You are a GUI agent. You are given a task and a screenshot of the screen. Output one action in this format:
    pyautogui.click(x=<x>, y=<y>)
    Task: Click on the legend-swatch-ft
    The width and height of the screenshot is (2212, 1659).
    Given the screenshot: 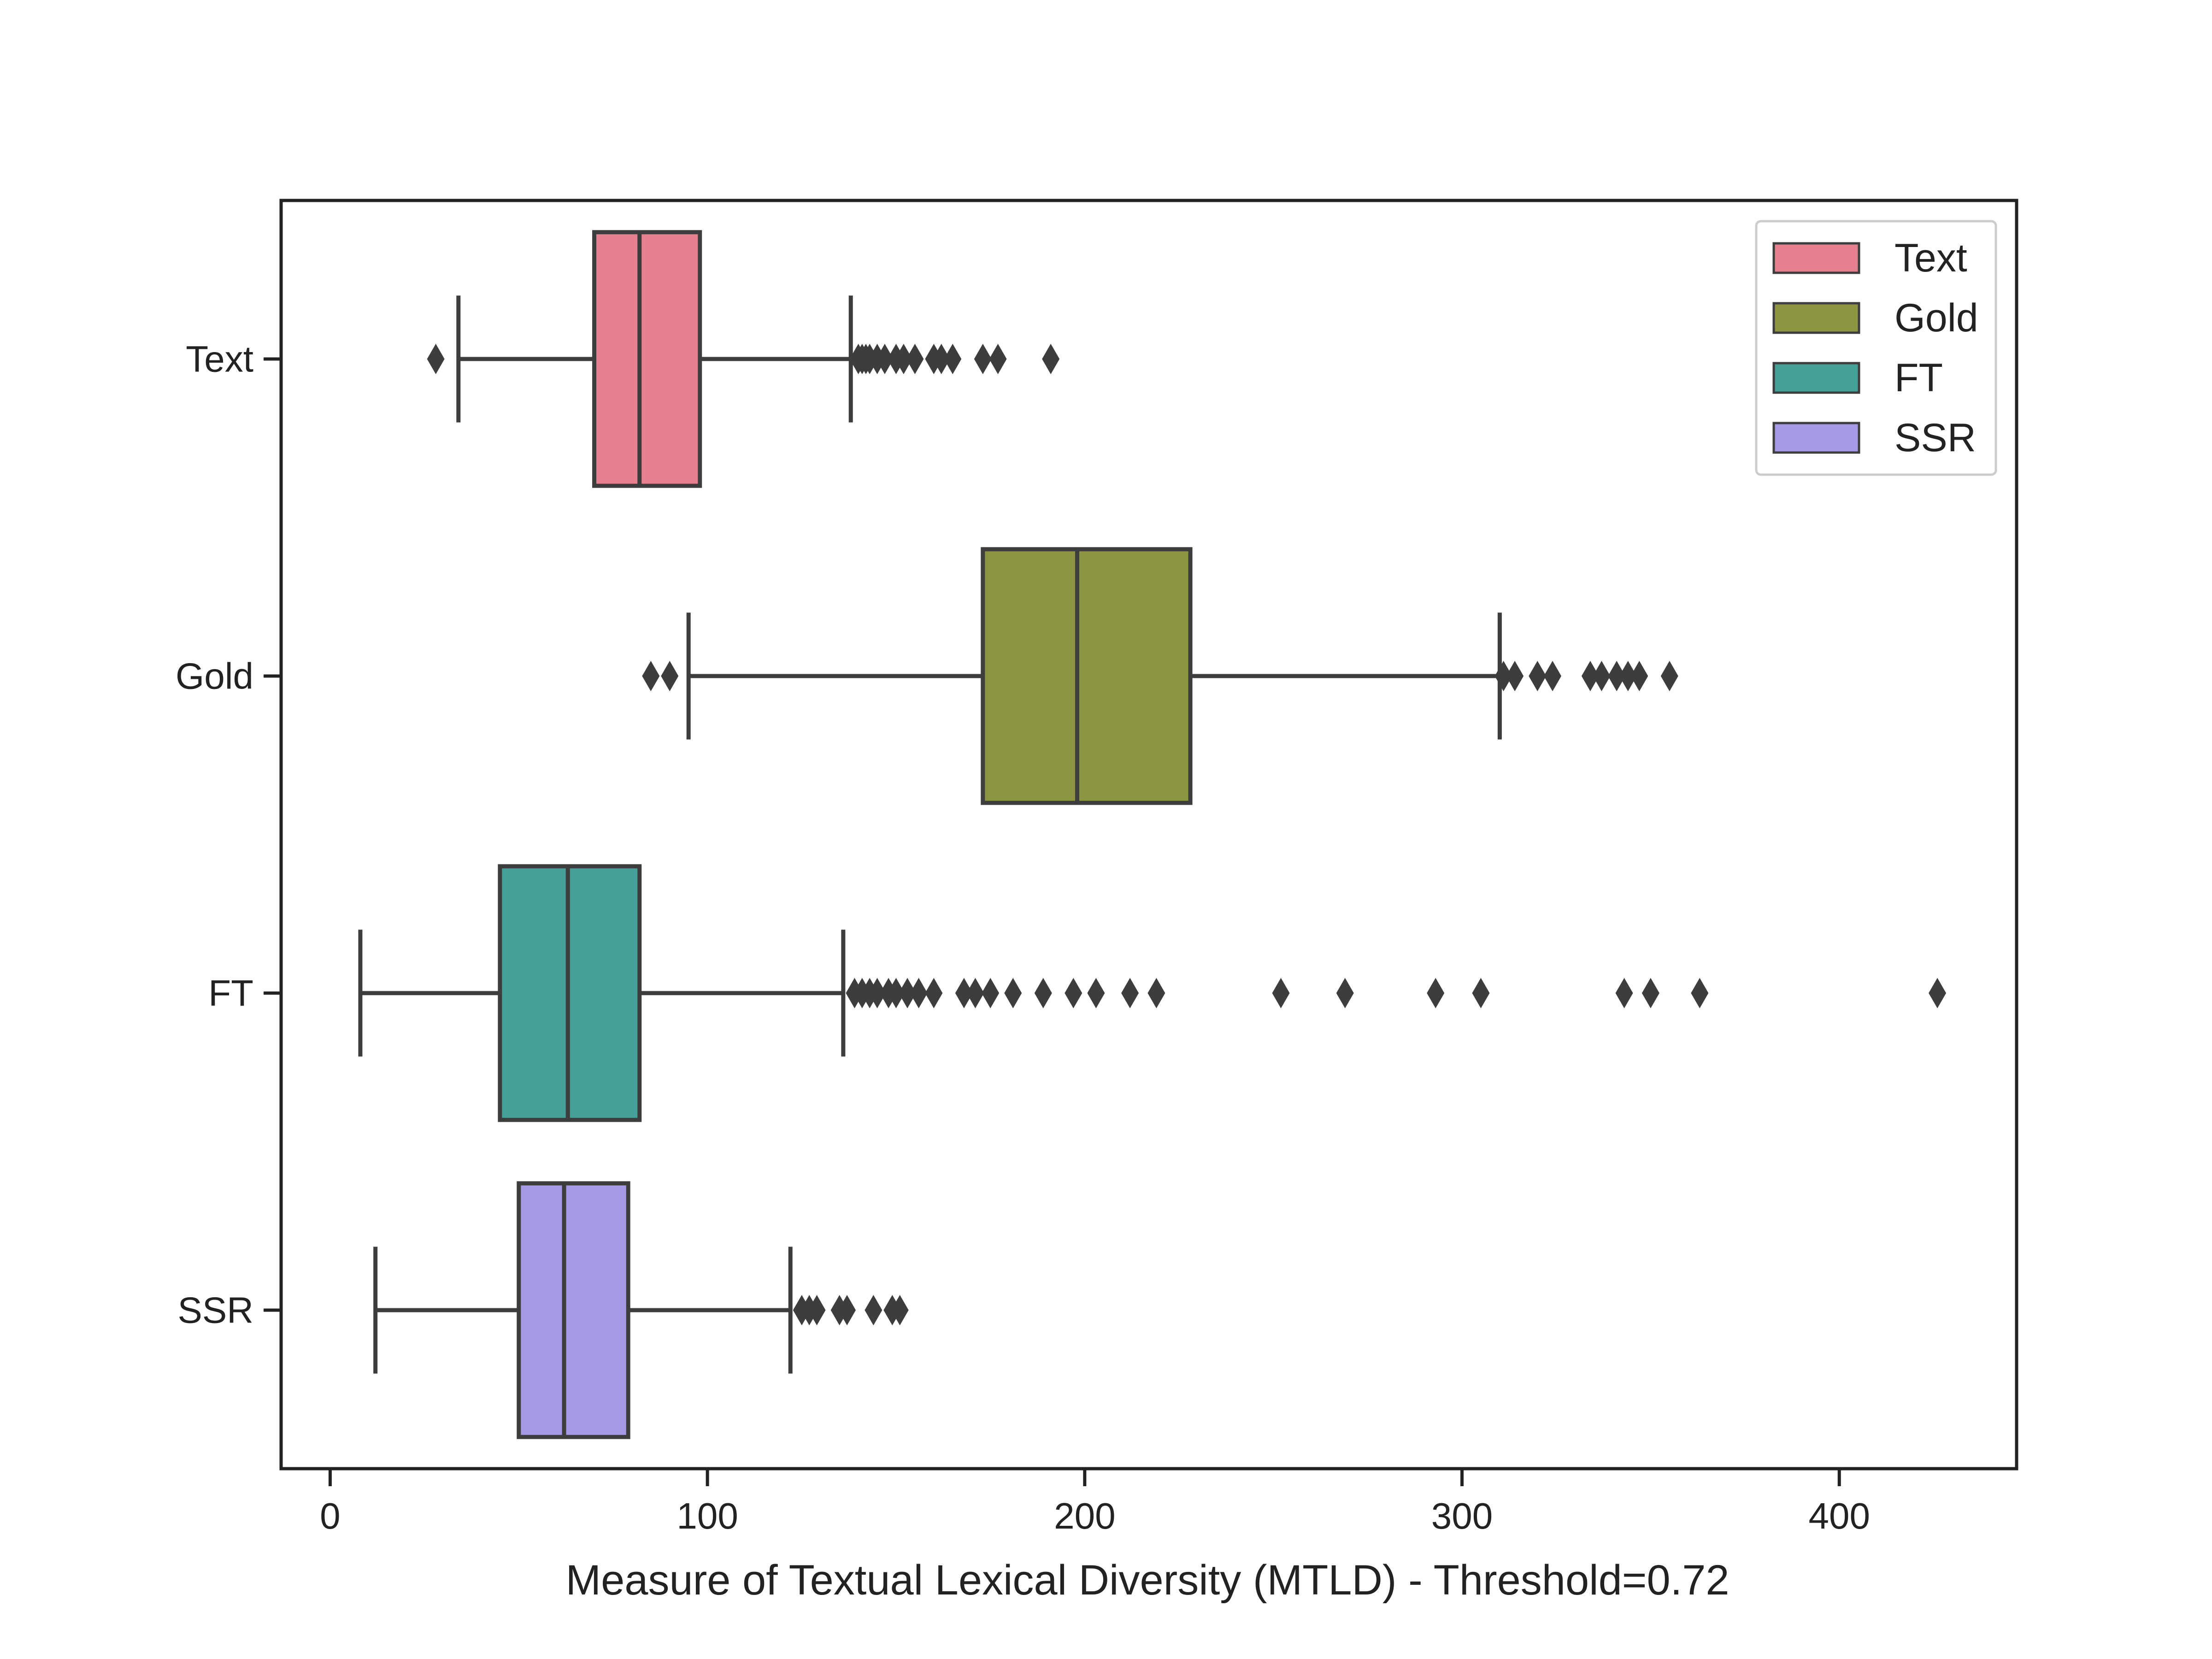 What is the action you would take?
    pyautogui.click(x=1816, y=378)
    